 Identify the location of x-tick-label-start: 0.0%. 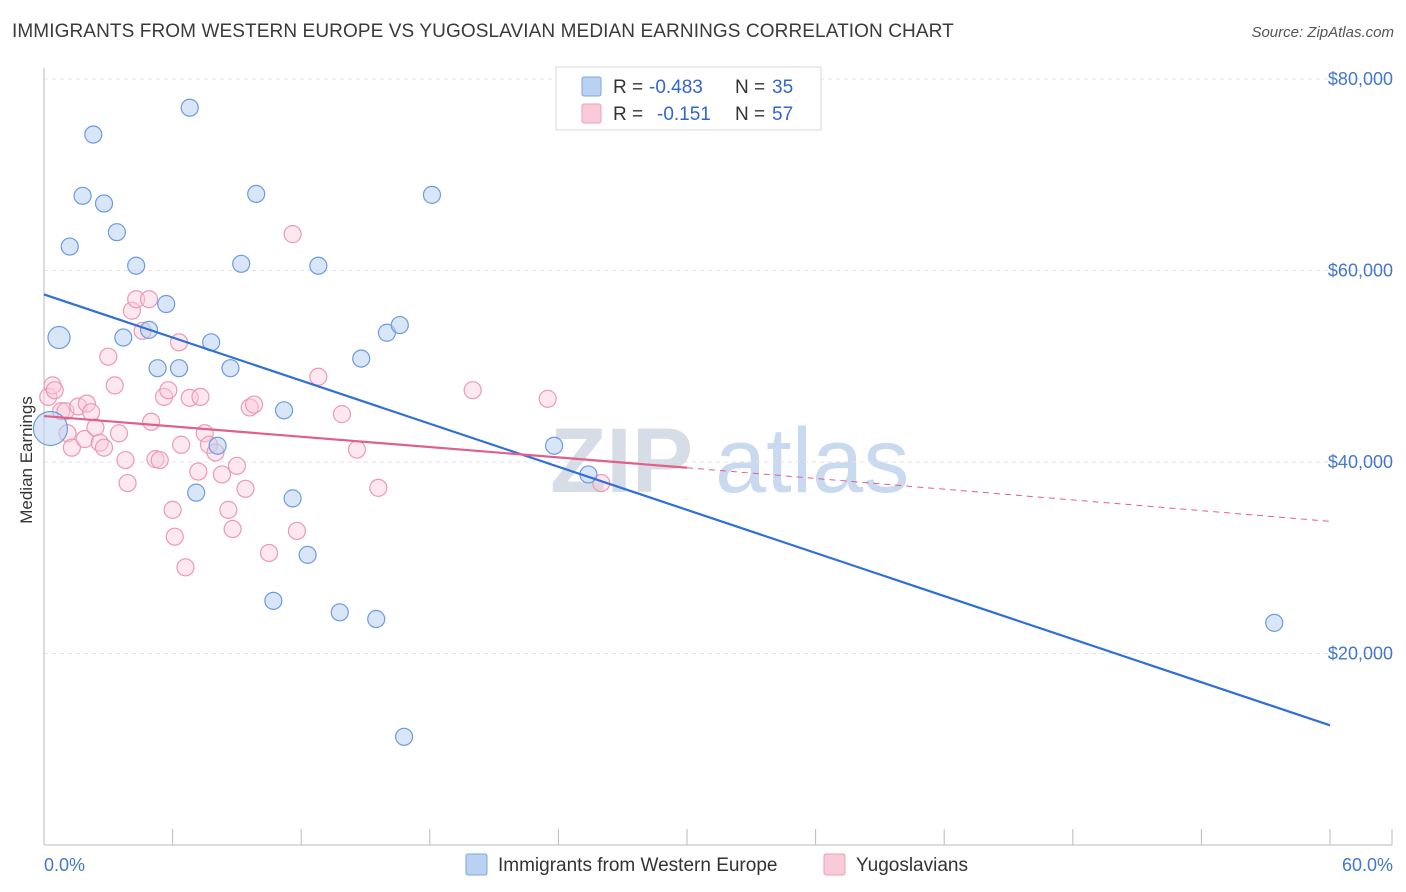
(64, 865).